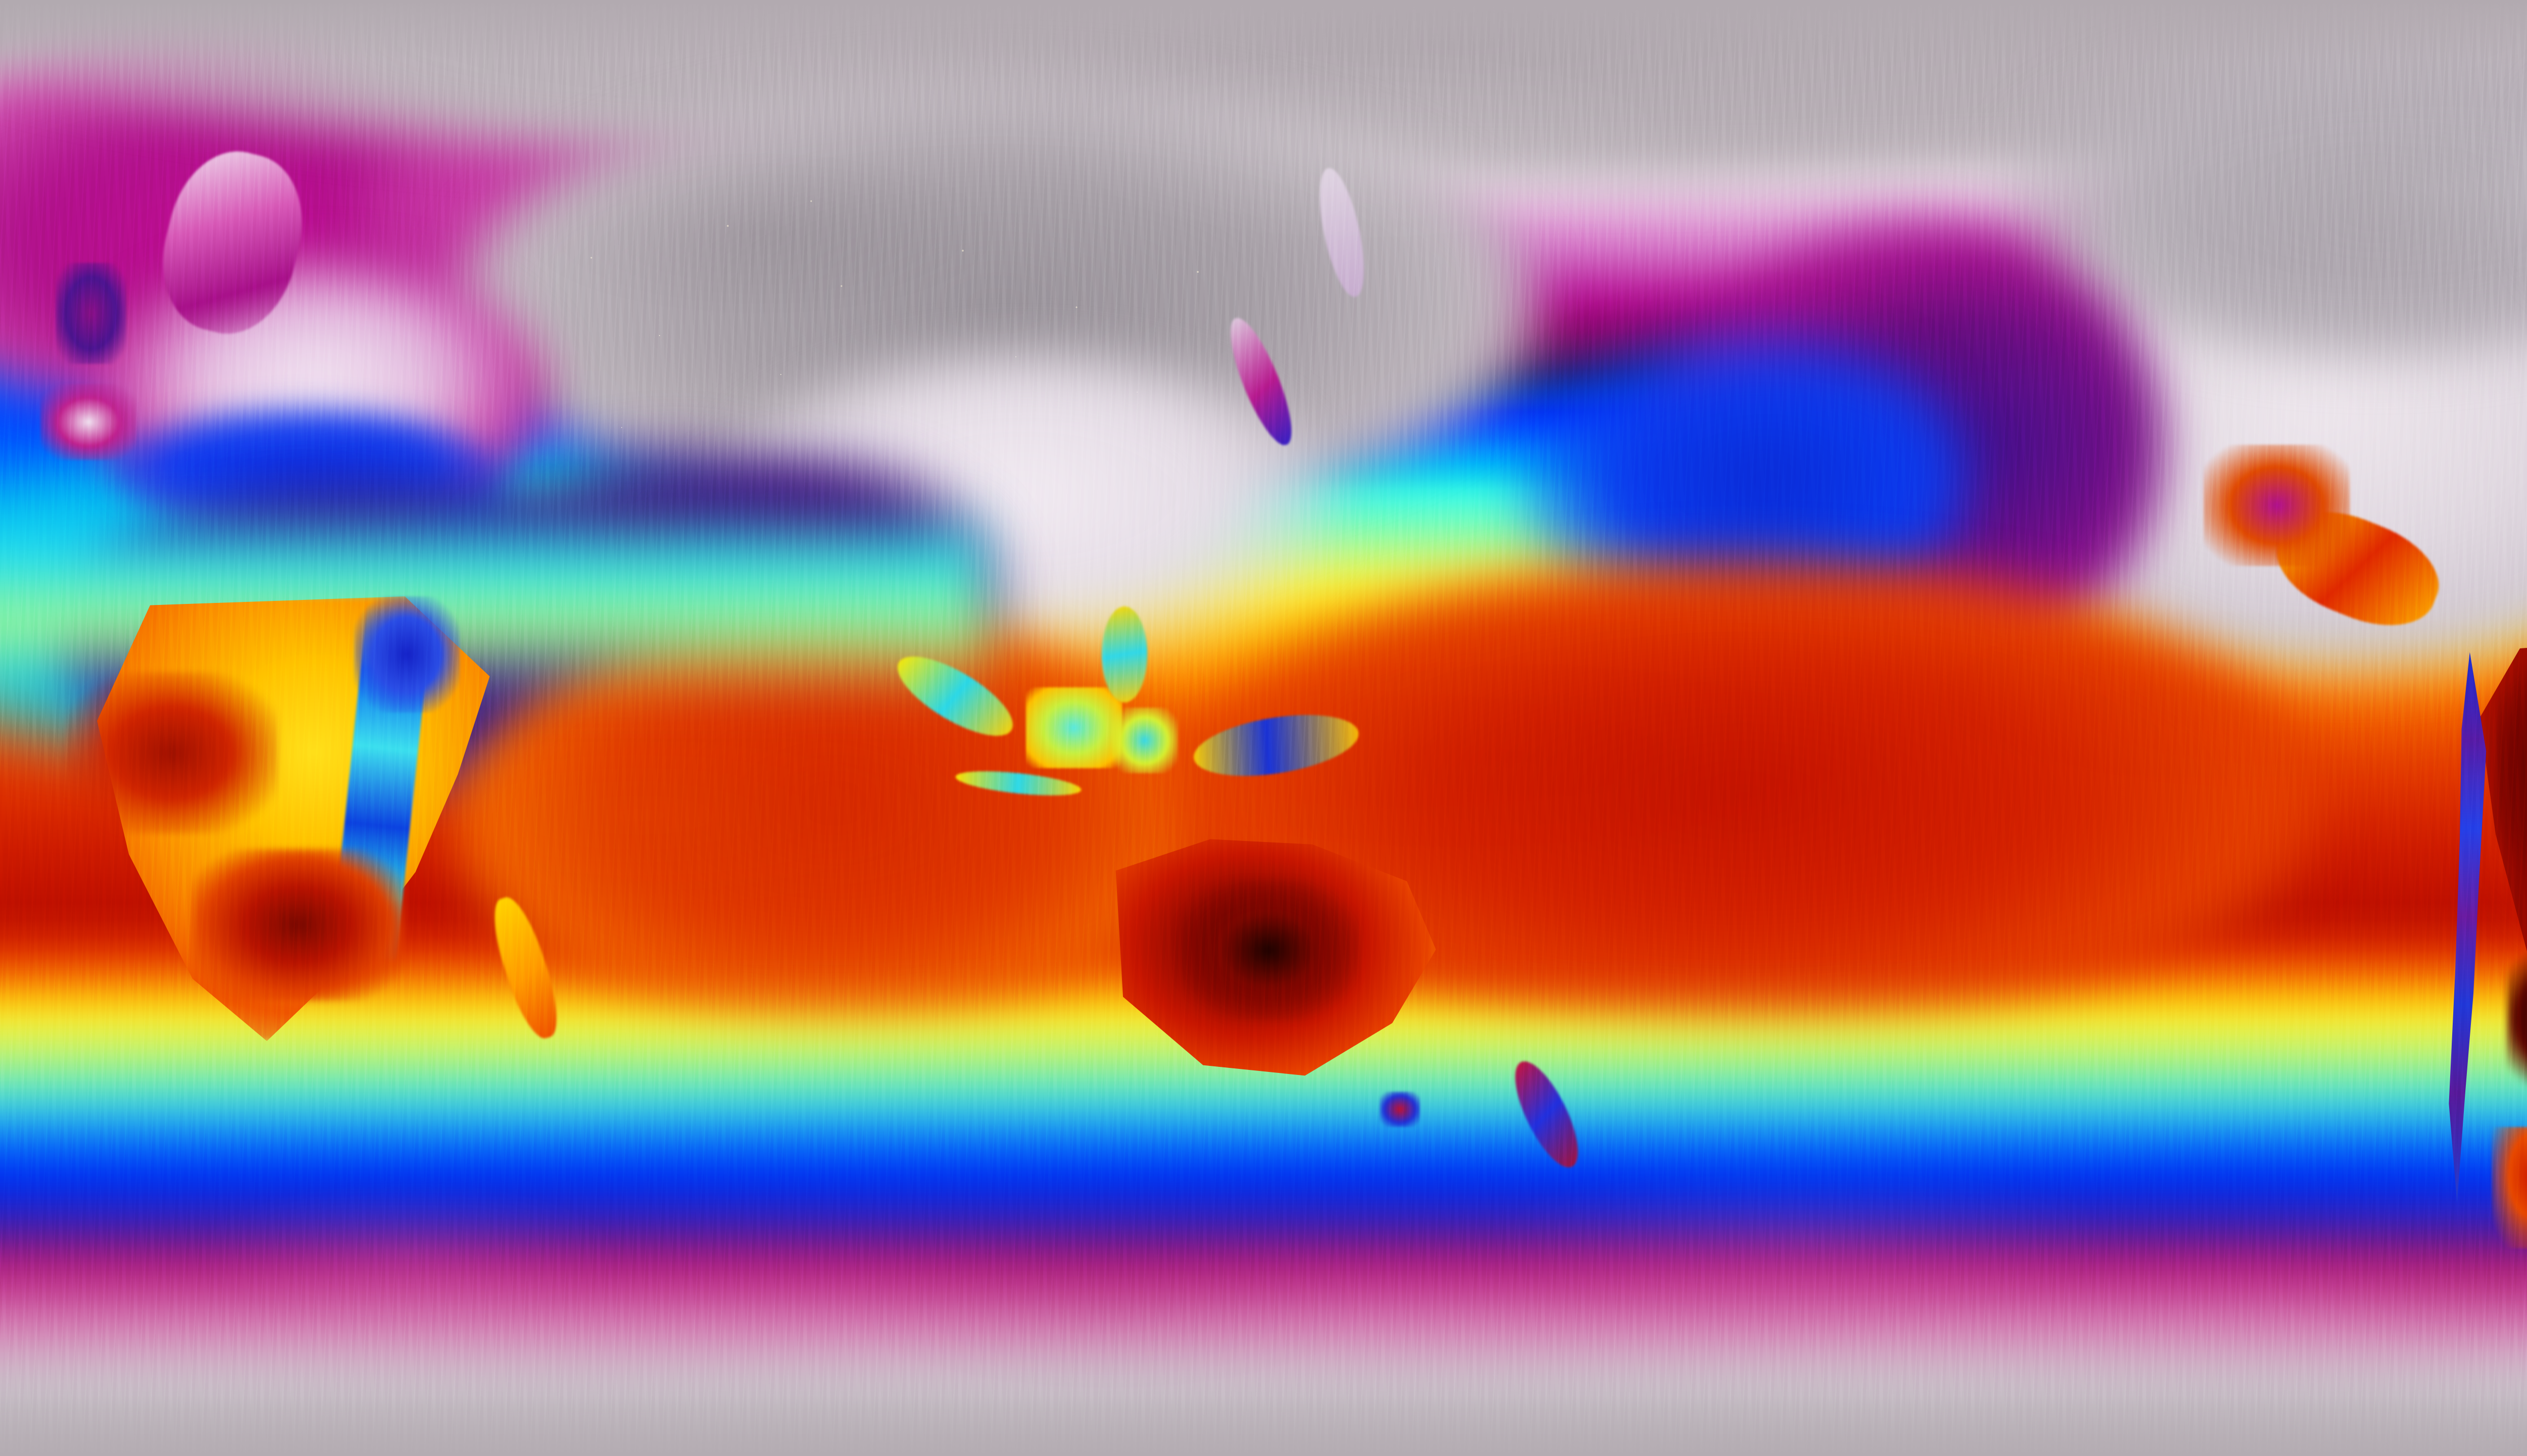  What do you see at coordinates (88, 422) in the screenshot?
I see `landmass-iberia` at bounding box center [88, 422].